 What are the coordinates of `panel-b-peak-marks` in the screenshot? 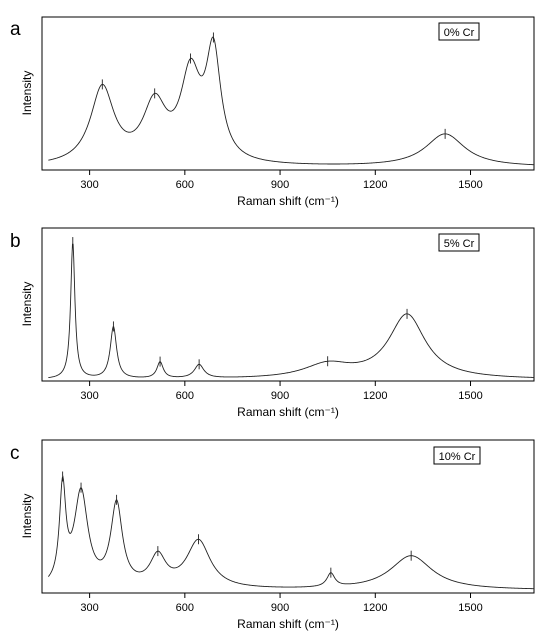 It's located at (240, 303).